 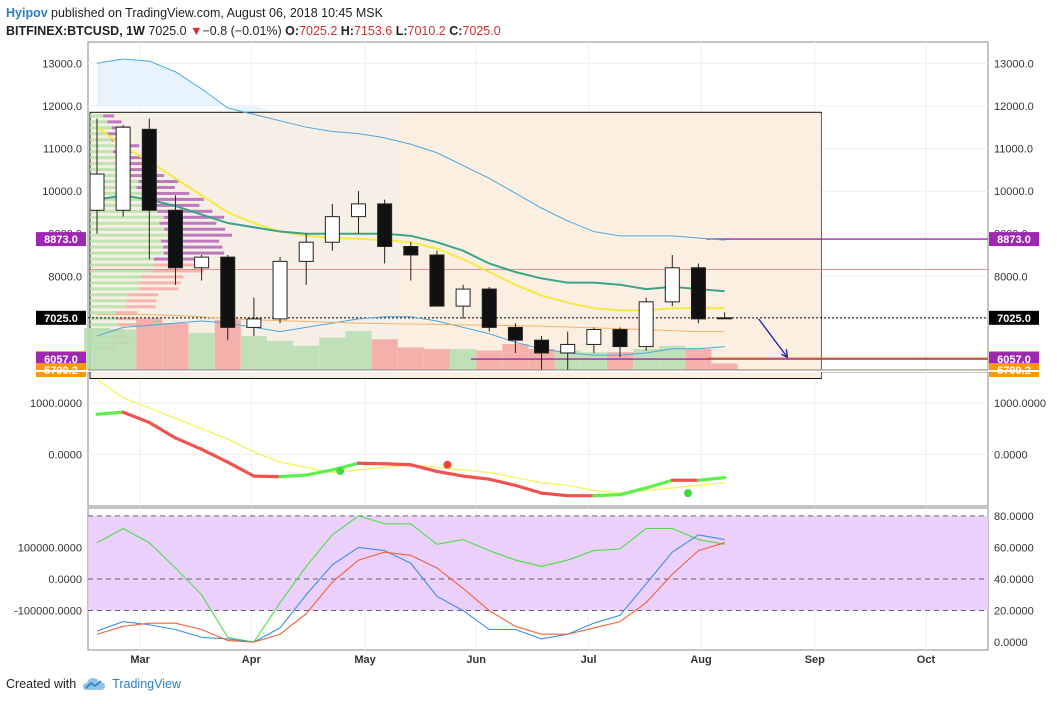 What do you see at coordinates (1014, 517) in the screenshot?
I see `stoch-axis-tick-right: 80.0000` at bounding box center [1014, 517].